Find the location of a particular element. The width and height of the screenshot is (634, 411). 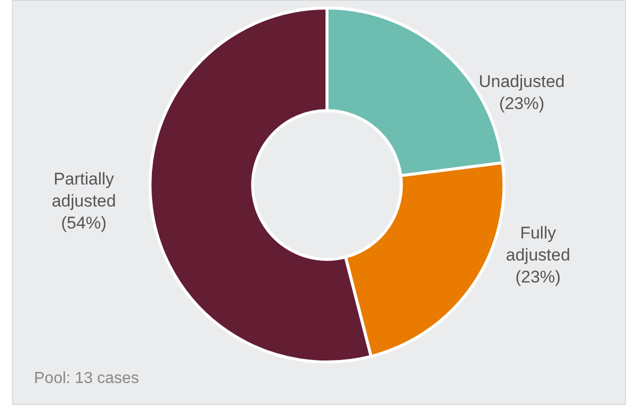

text: Pool: 13 cases is located at coordinates (86, 379).